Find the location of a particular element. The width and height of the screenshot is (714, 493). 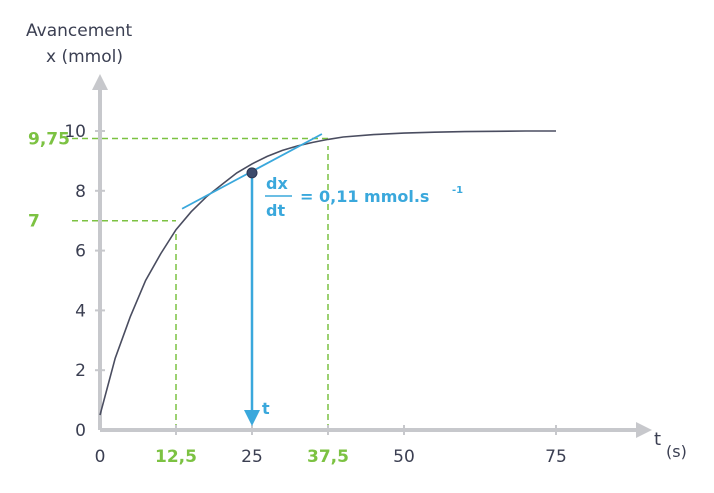

t-arrow-head is located at coordinates (252, 418).